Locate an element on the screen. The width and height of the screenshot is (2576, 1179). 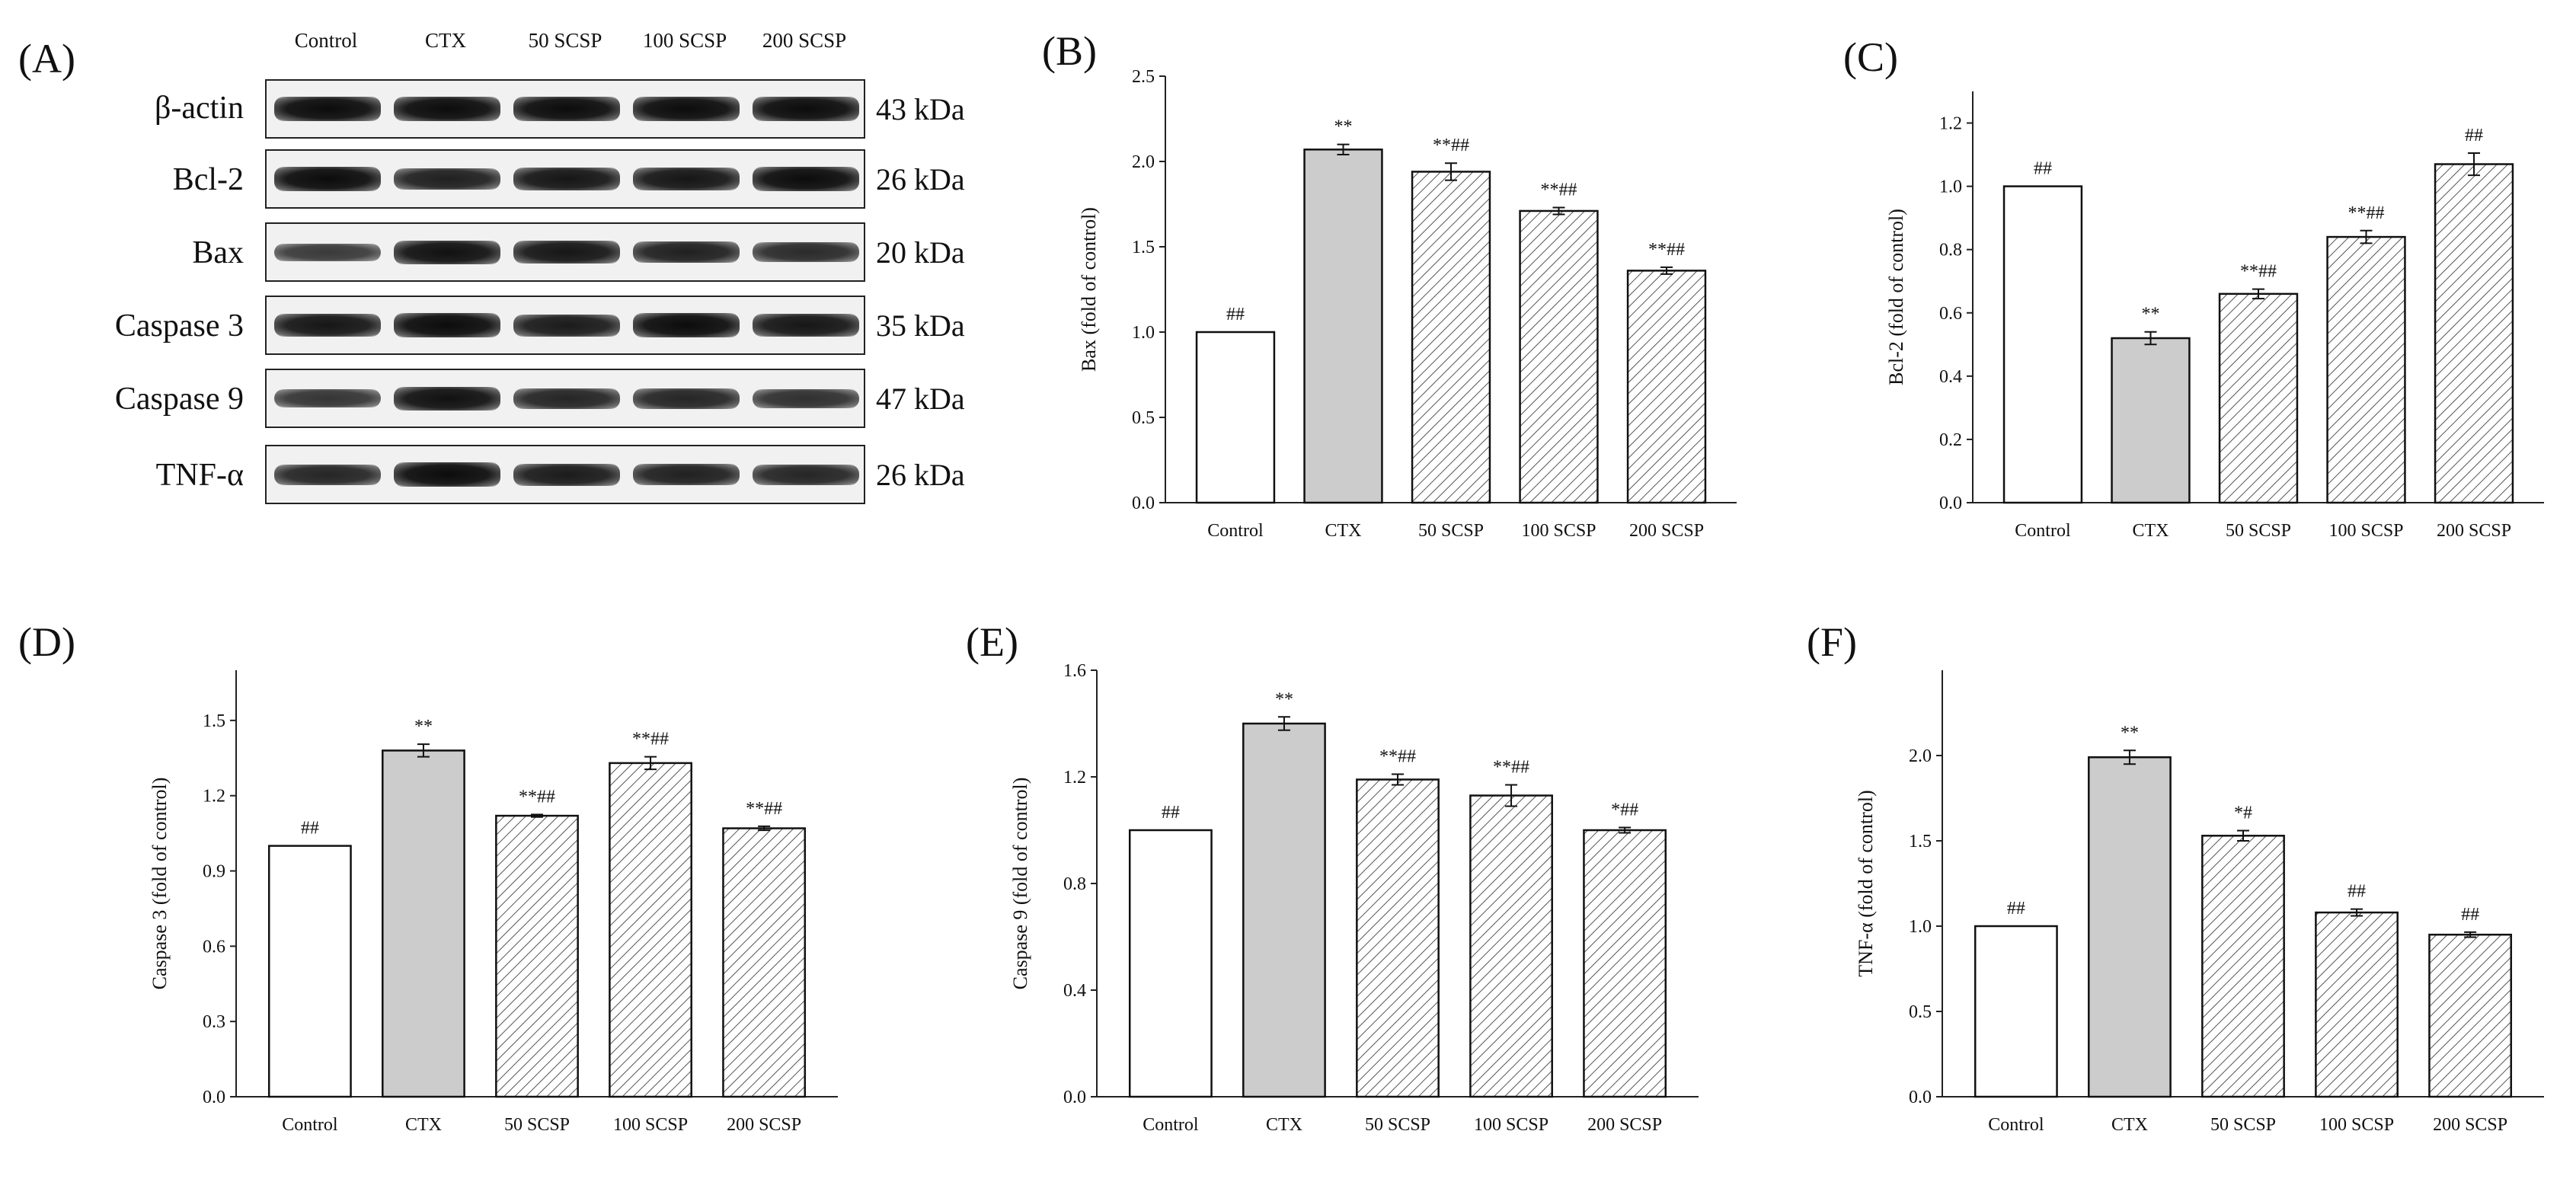
blot-strip-bax is located at coordinates (565, 252).